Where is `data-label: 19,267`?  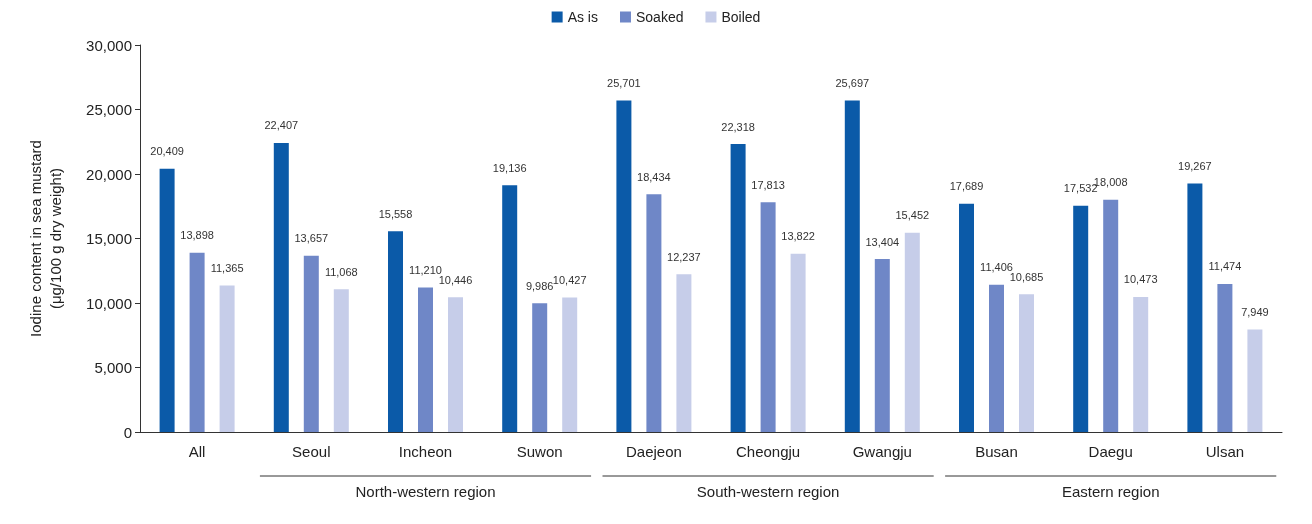
data-label: 19,267 is located at coordinates (1195, 165).